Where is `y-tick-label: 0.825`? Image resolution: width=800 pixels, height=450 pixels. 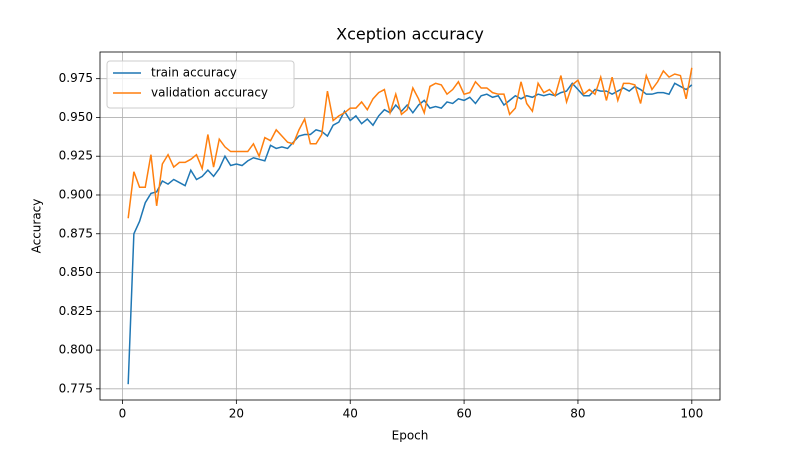
y-tick-label: 0.825 is located at coordinates (76, 311).